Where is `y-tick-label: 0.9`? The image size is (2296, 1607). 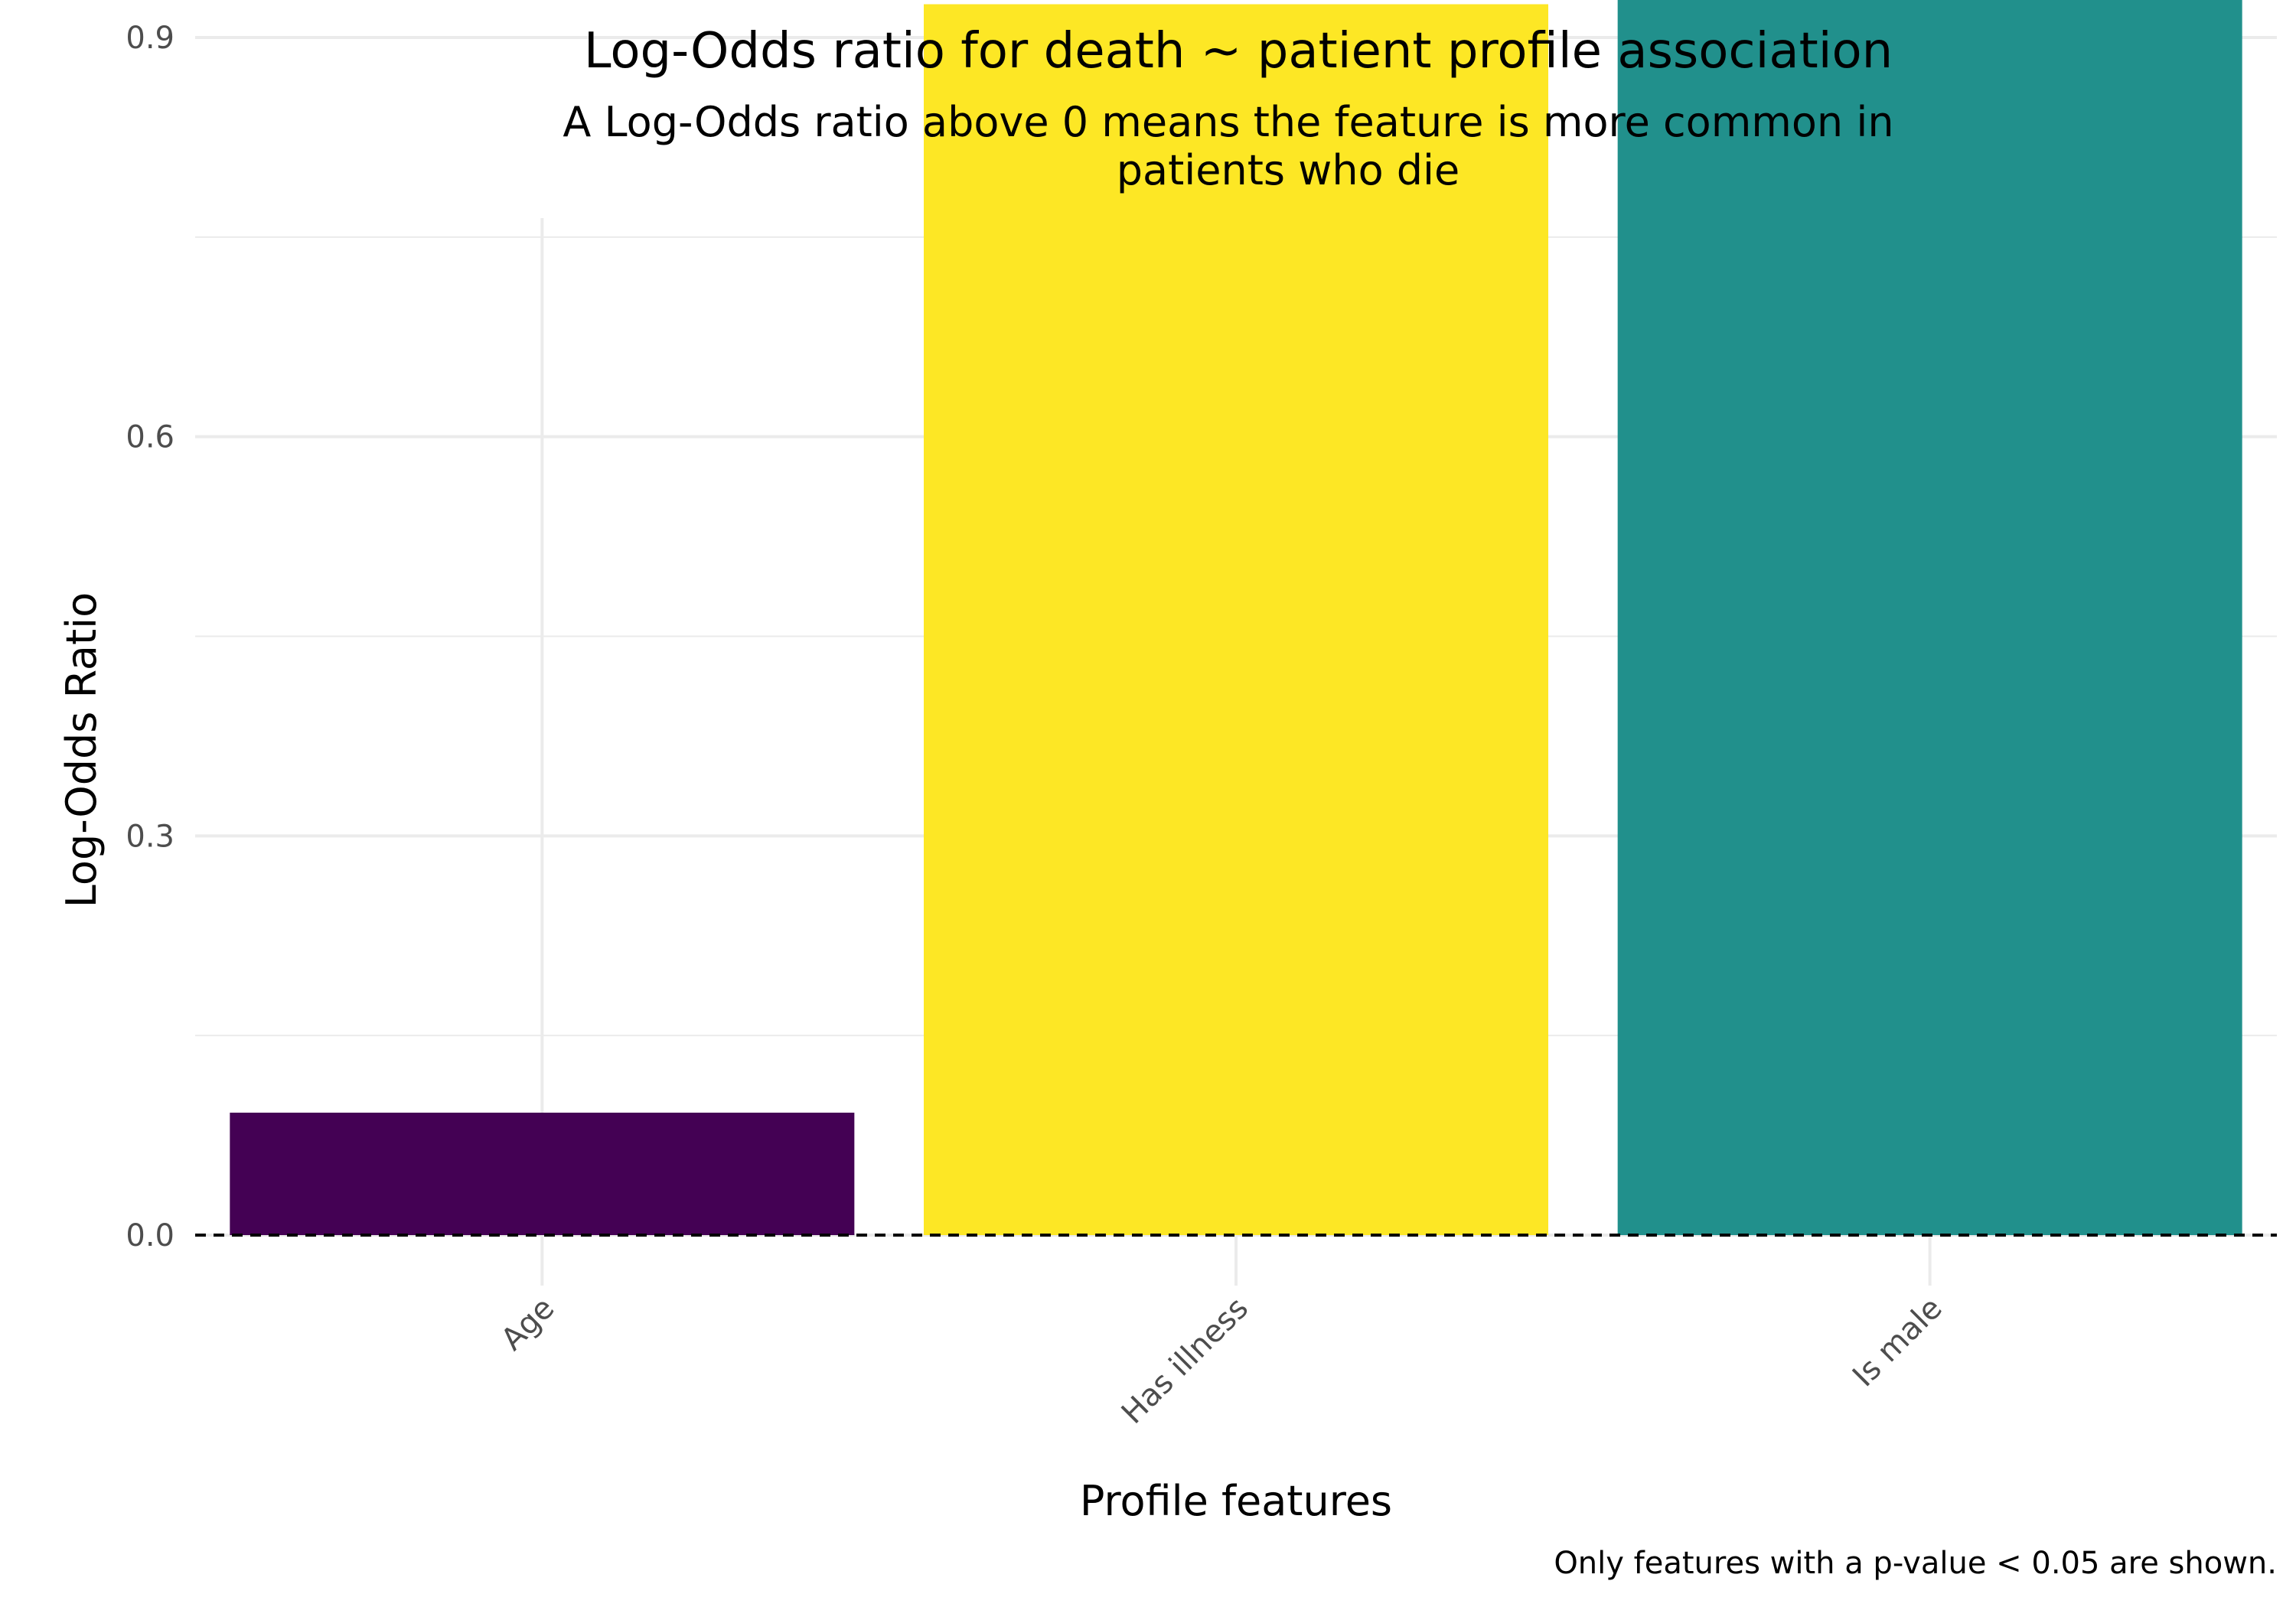
y-tick-label: 0.9 is located at coordinates (150, 38).